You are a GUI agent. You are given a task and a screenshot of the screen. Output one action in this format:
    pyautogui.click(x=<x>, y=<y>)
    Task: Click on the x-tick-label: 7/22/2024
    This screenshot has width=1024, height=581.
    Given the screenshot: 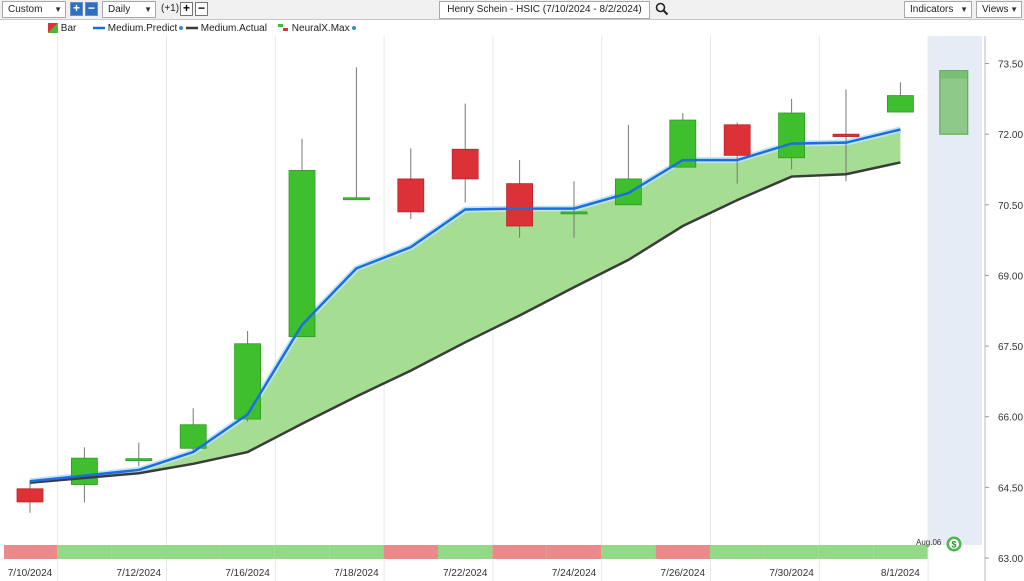 What is the action you would take?
    pyautogui.click(x=465, y=573)
    